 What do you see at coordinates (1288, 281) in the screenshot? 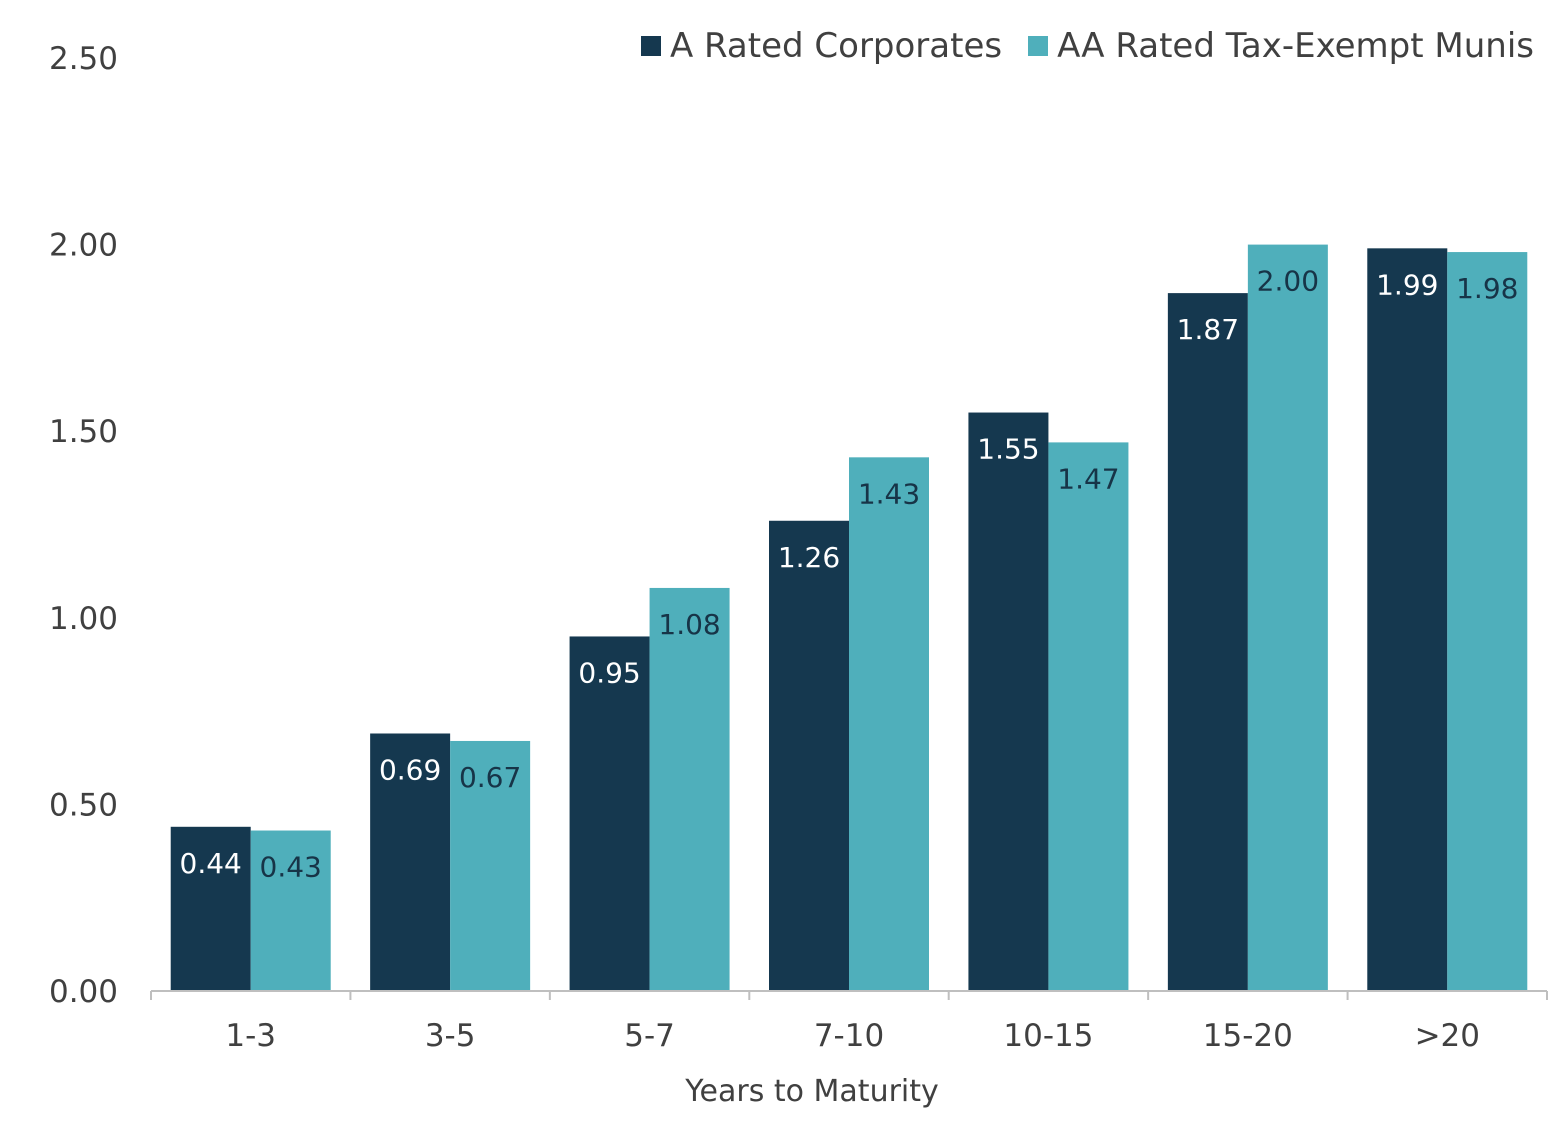
I see `data-label-munis-5: 2.00` at bounding box center [1288, 281].